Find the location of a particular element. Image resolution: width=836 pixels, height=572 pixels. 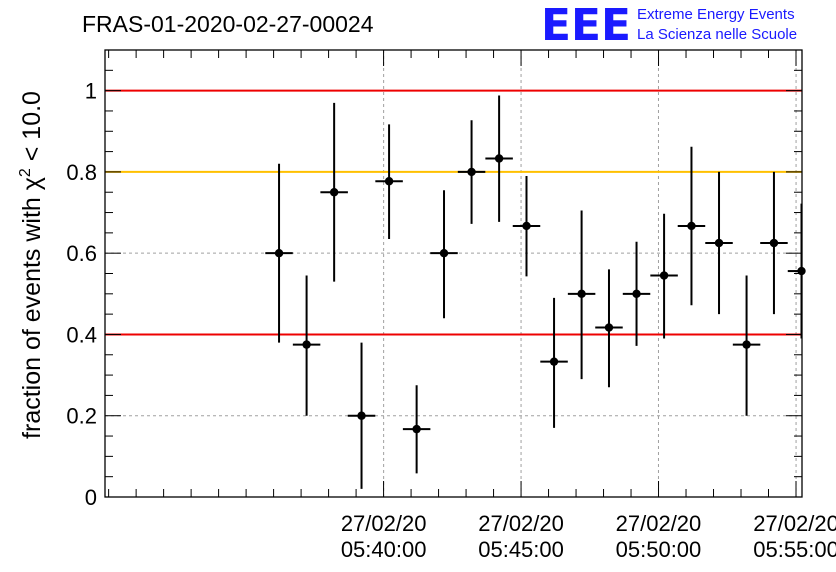

y-tick-label: 1 is located at coordinates (91, 91).